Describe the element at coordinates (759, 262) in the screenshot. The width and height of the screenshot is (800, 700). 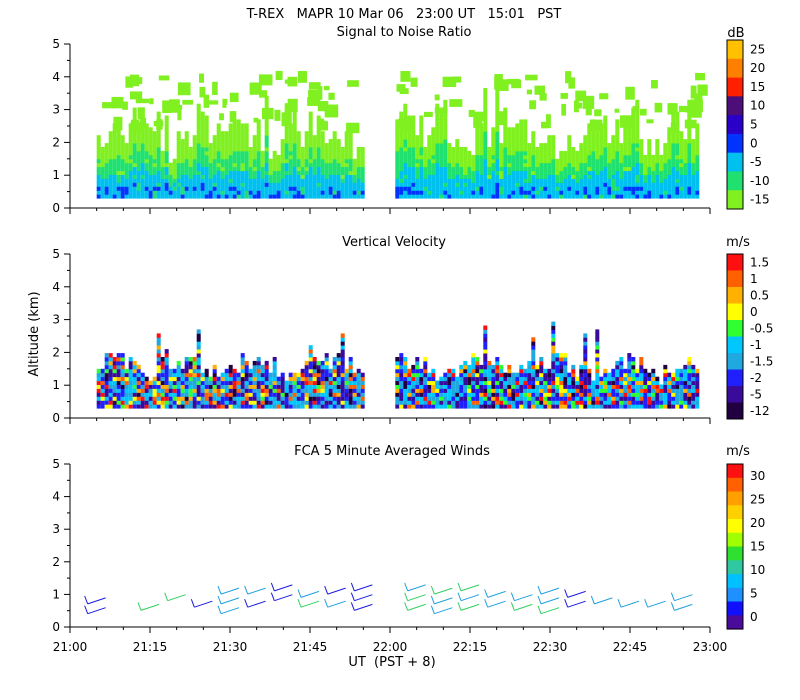
I see `colorbar-label: 1.5` at that location.